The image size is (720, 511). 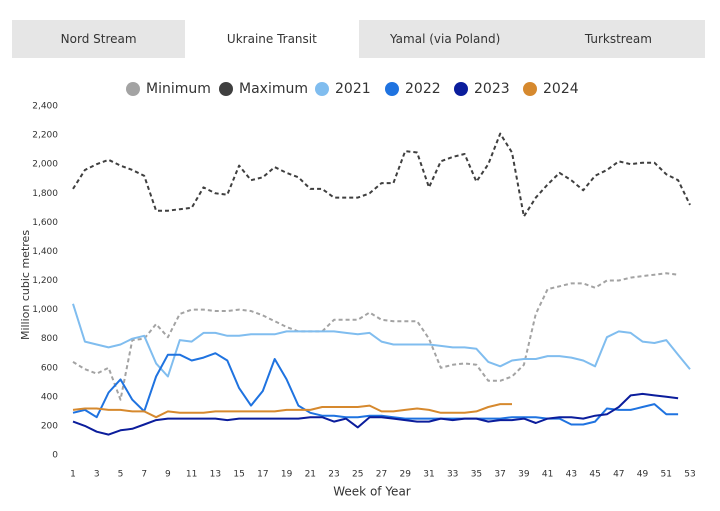 What do you see at coordinates (45, 165) in the screenshot?
I see `y-tick-label: 2,000` at bounding box center [45, 165].